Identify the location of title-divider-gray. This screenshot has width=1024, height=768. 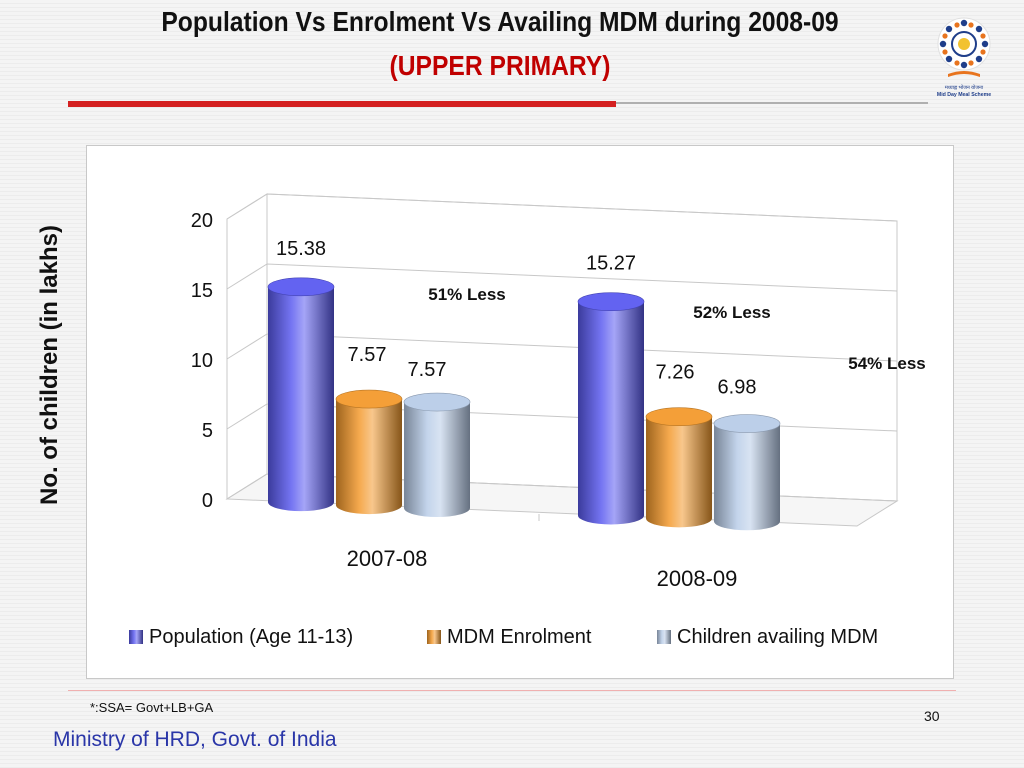
(772, 103).